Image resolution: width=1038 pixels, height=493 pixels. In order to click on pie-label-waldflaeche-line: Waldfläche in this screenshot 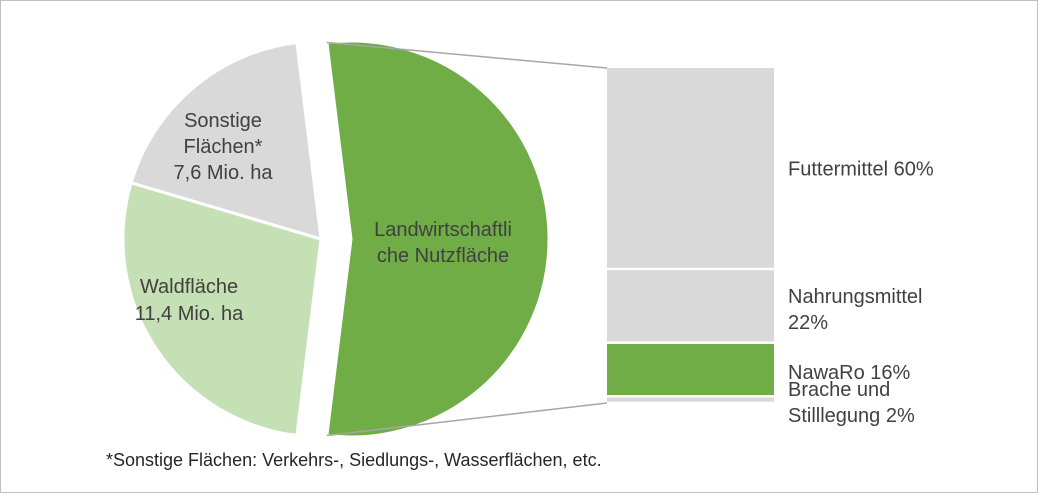, I will do `click(189, 287)`.